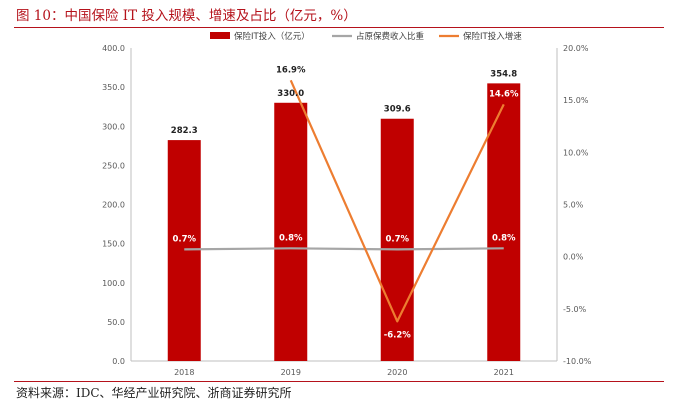  What do you see at coordinates (186, 16) in the screenshot?
I see `figure-title: 图 10：中国保险 IT 投入规模、增速及占比（亿元，%）` at bounding box center [186, 16].